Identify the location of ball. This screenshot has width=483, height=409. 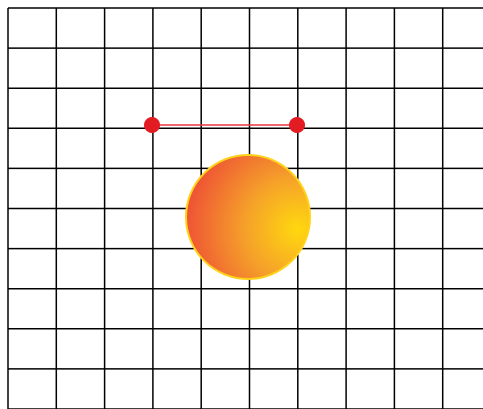
(248, 217).